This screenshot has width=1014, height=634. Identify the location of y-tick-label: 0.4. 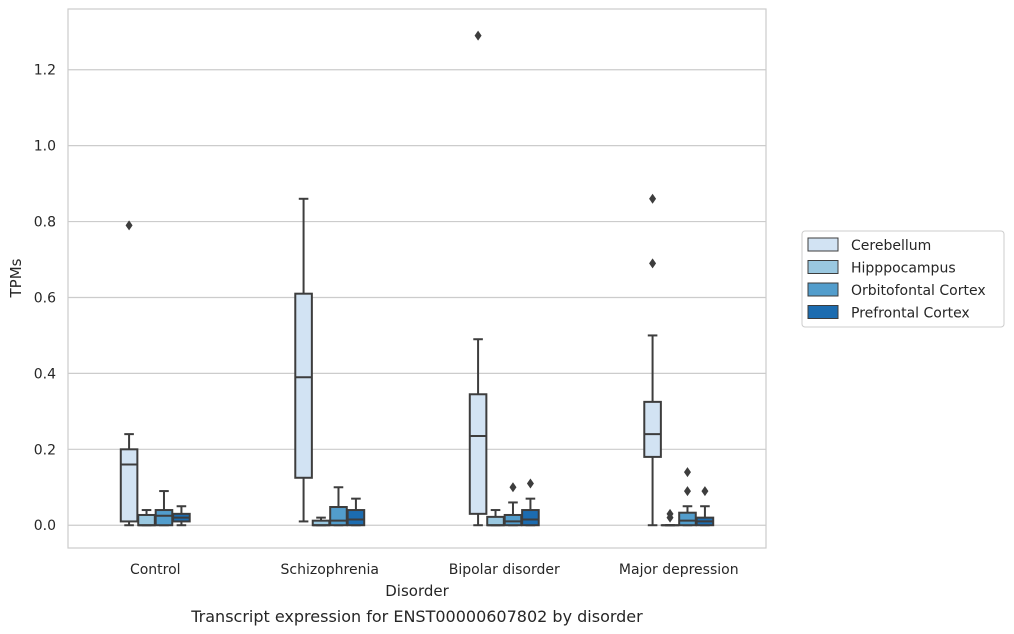
(45, 374).